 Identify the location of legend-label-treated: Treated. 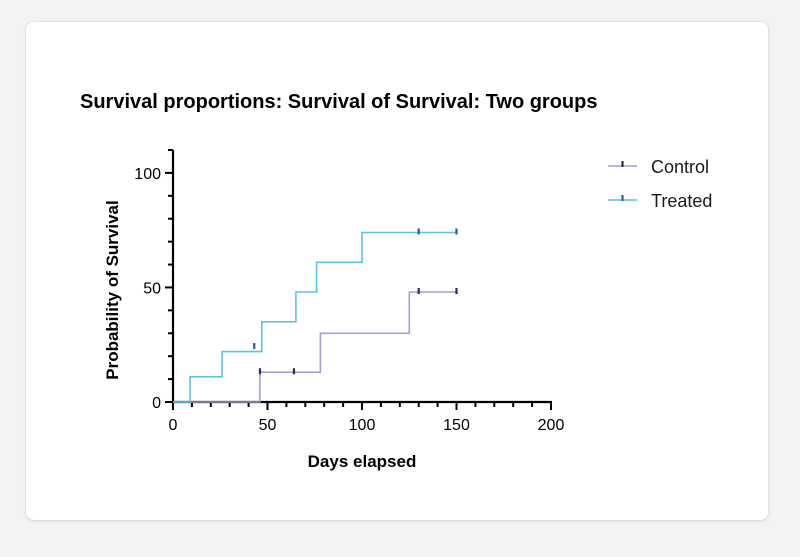
(681, 201).